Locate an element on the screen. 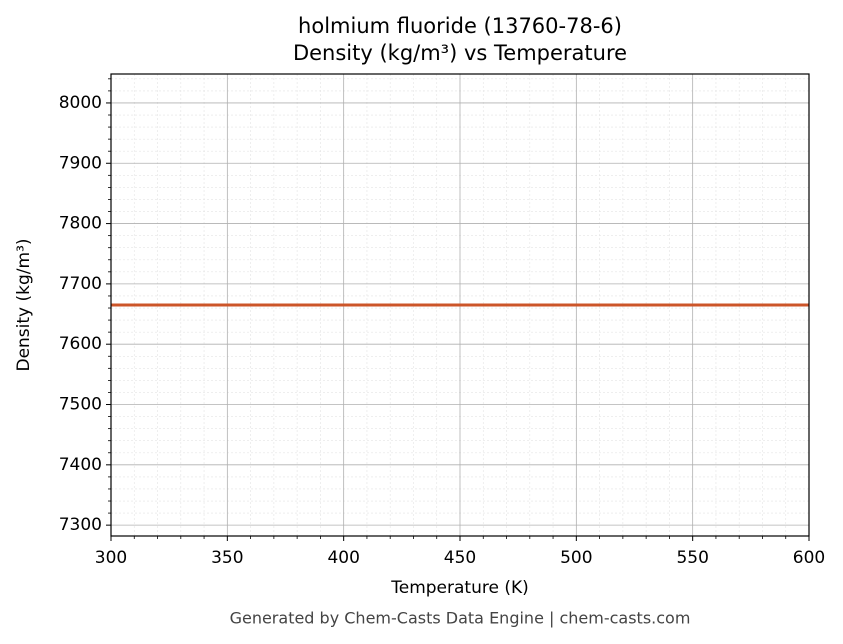 The height and width of the screenshot is (644, 843). y-tick-label: 7500 is located at coordinates (80, 405).